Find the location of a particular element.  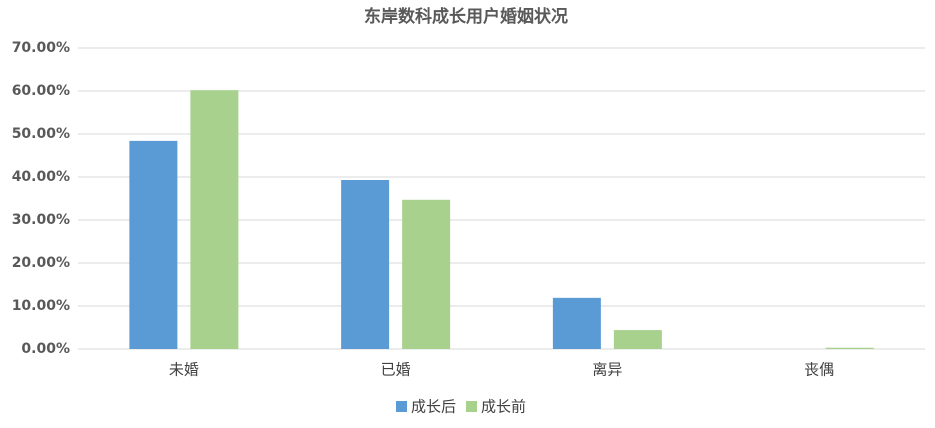

y-tick-label: 10.00% is located at coordinates (41, 306).